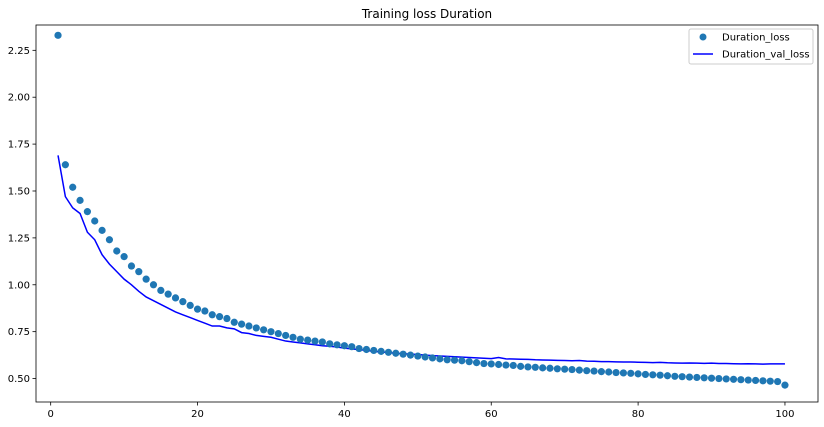  What do you see at coordinates (19, 332) in the screenshot?
I see `y-tick-label: 0.75` at bounding box center [19, 332].